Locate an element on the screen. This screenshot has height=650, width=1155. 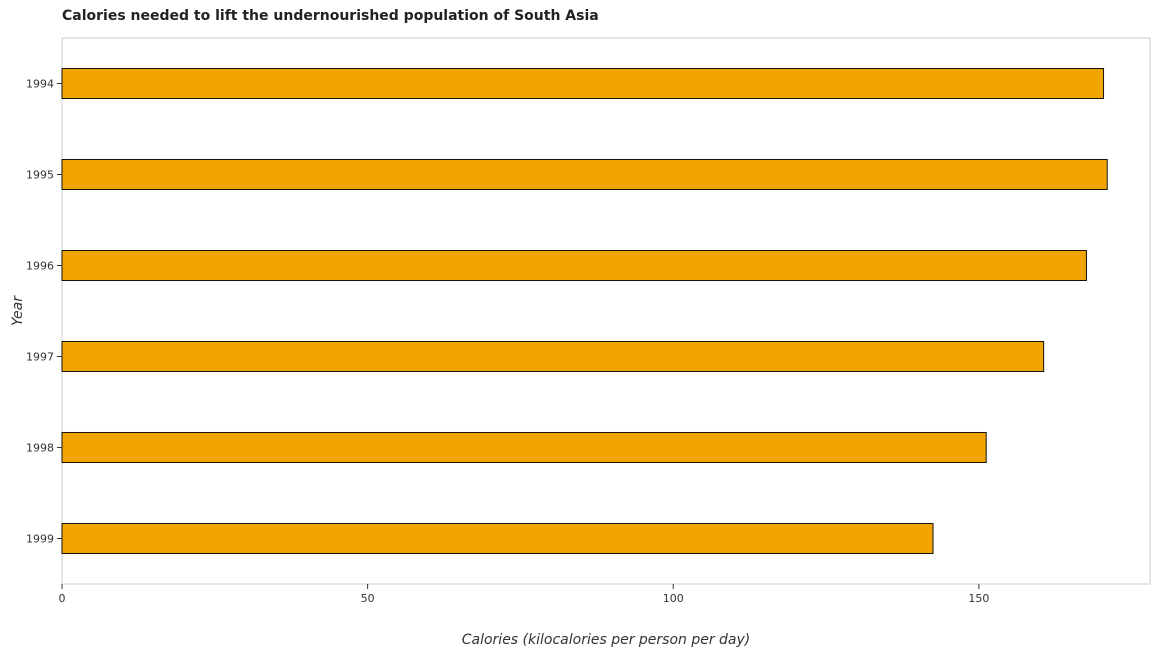
bar-1994 is located at coordinates (583, 83).